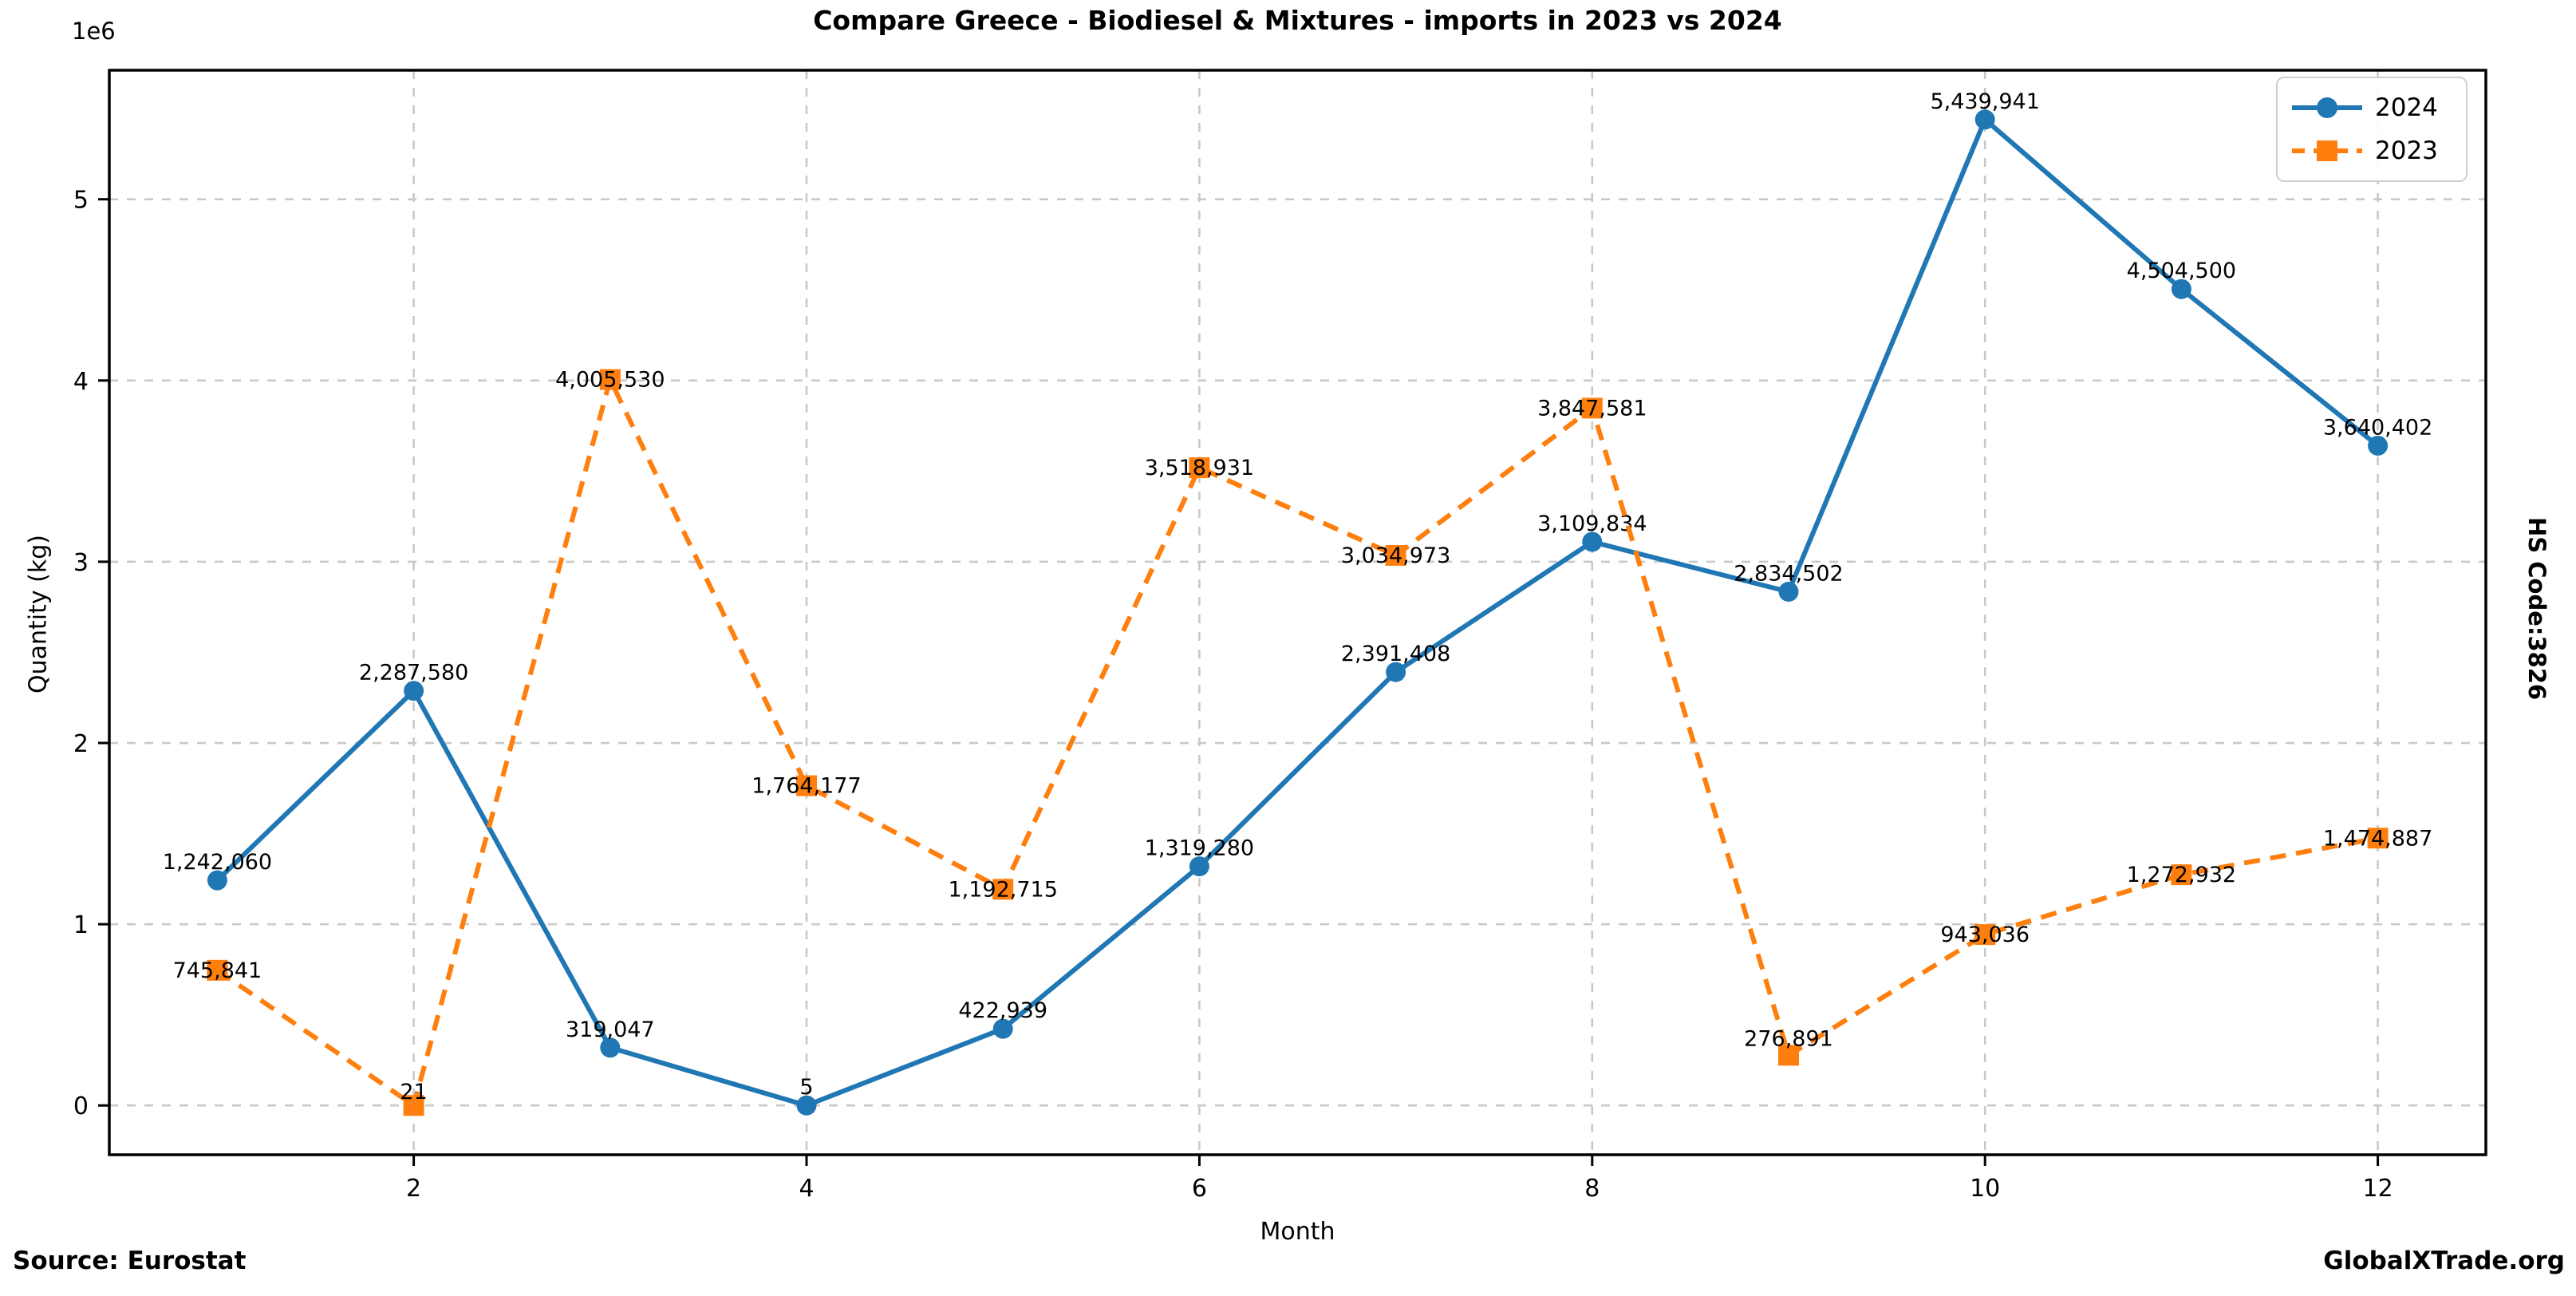  What do you see at coordinates (1984, 102) in the screenshot?
I see `data-point-label-2024: 5,439,941` at bounding box center [1984, 102].